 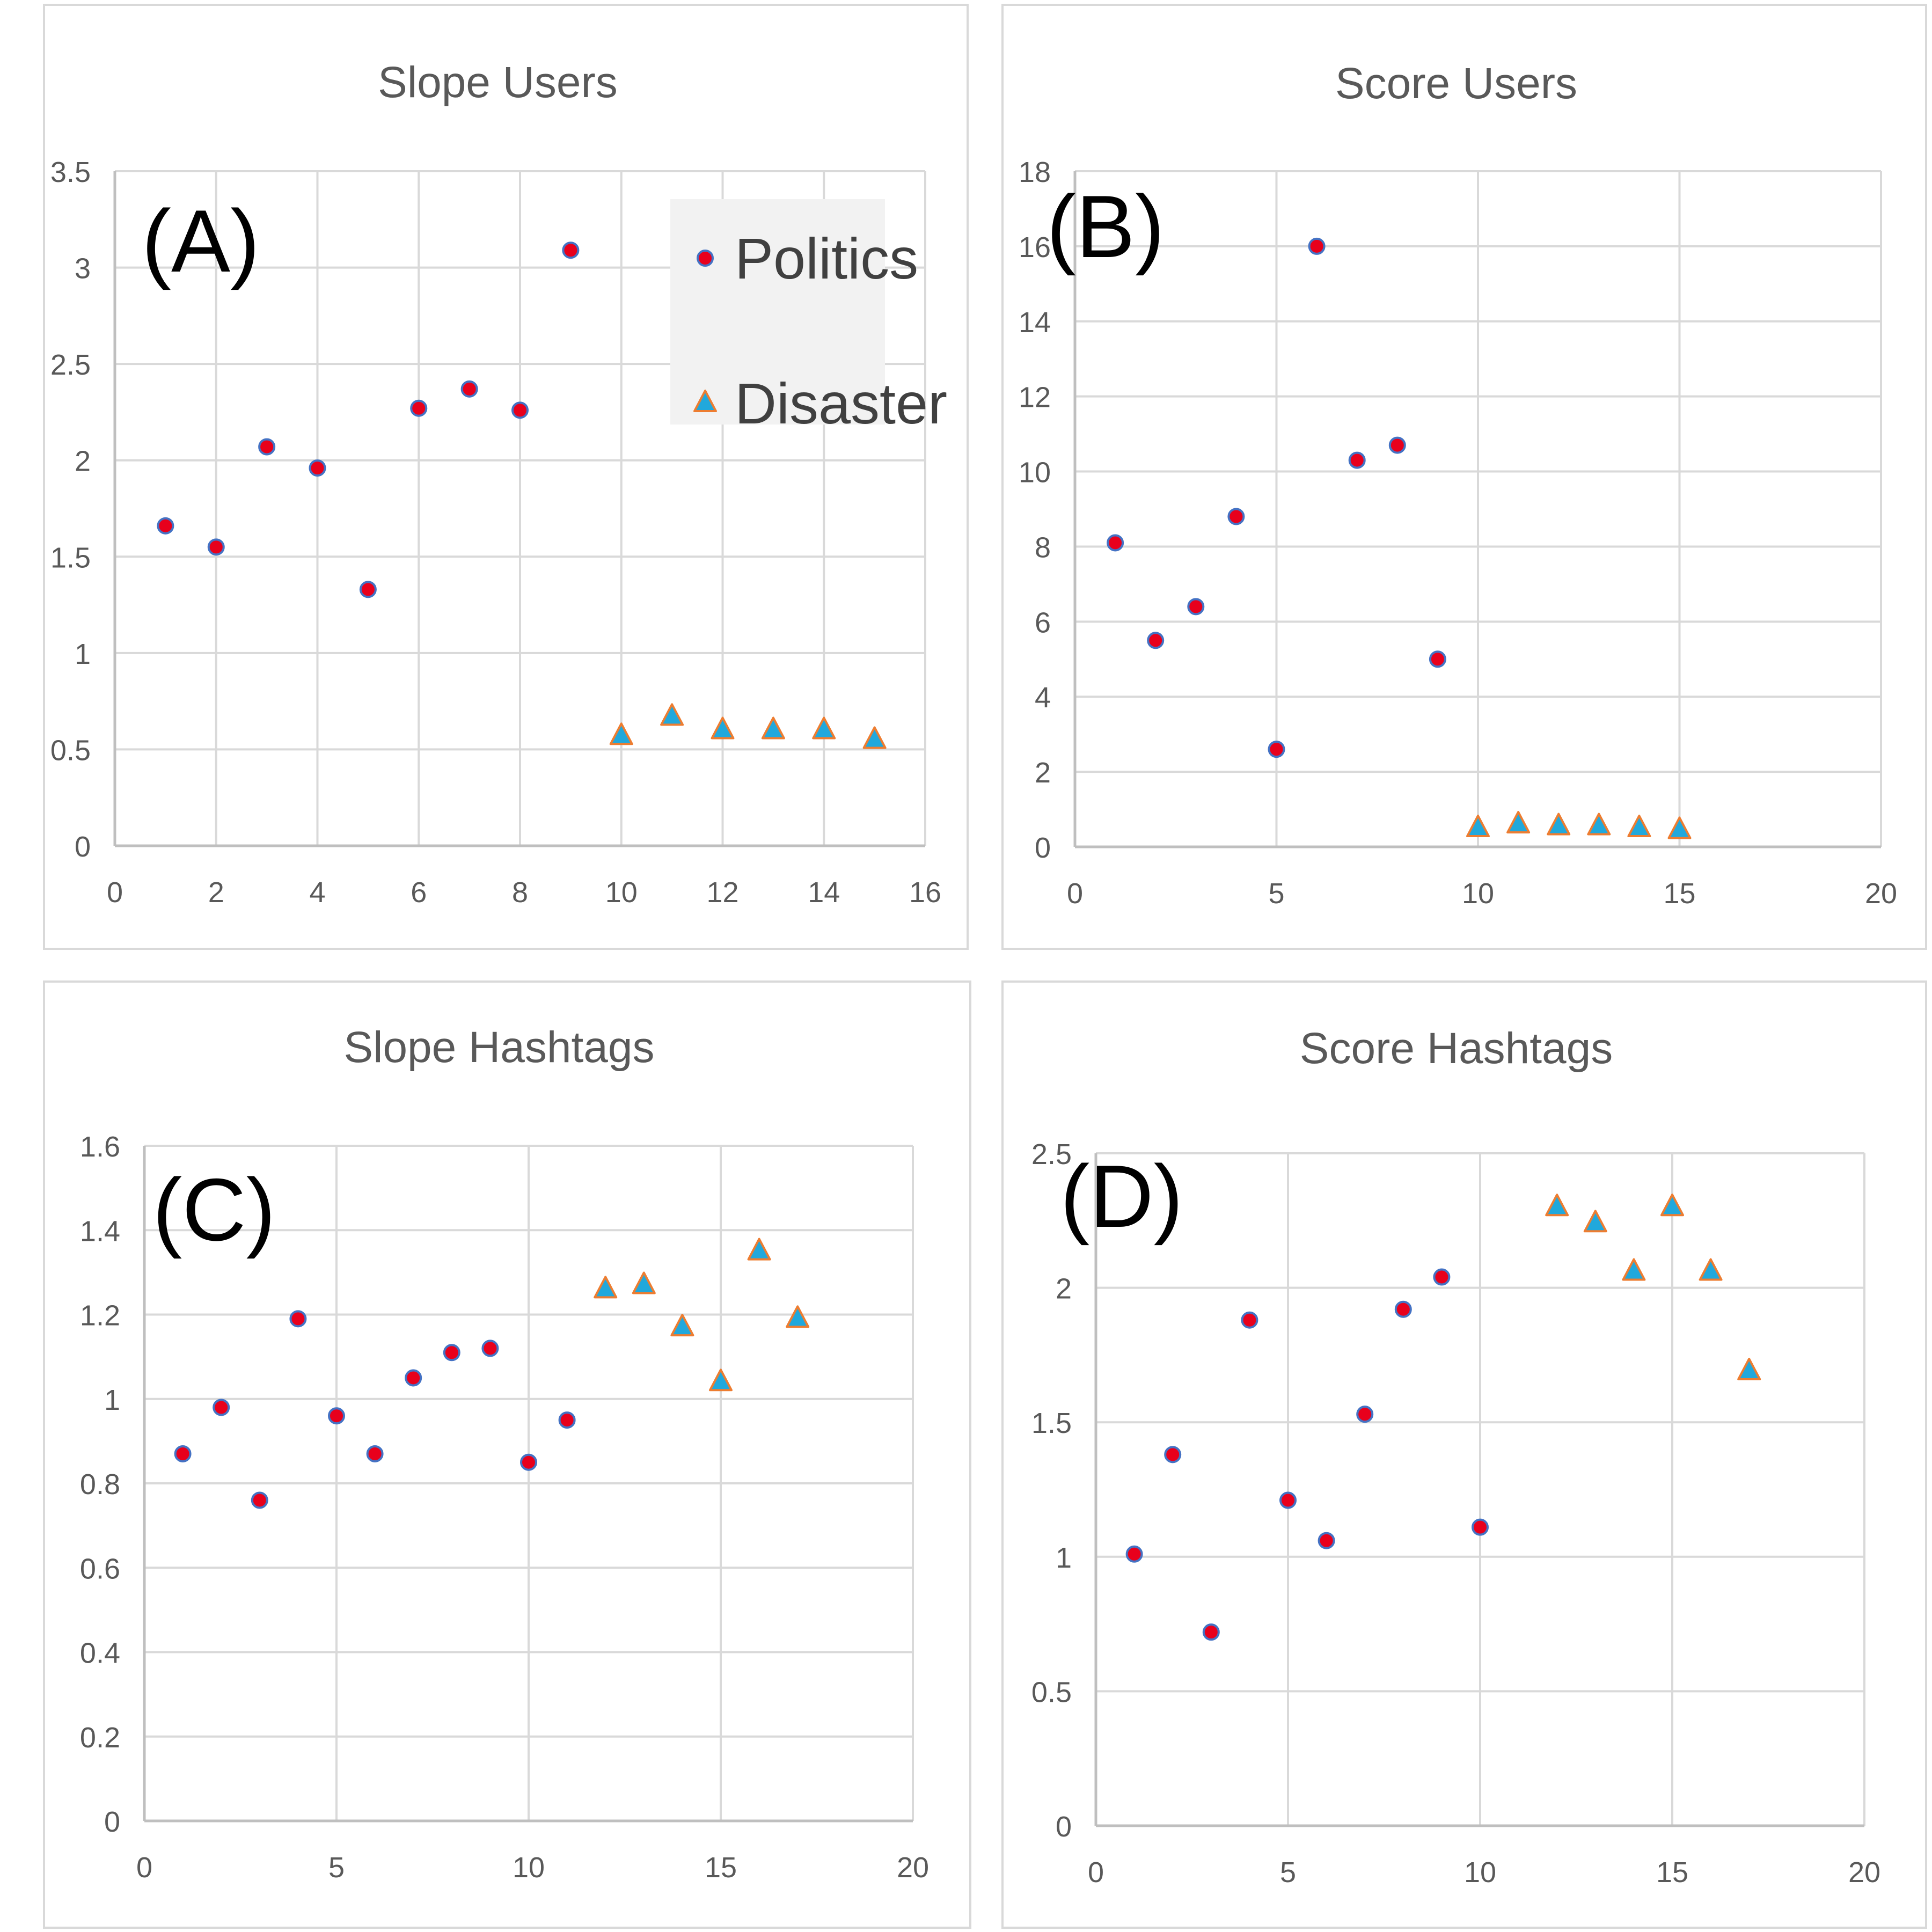 I want to click on legend-label: Disaster, so click(x=841, y=403).